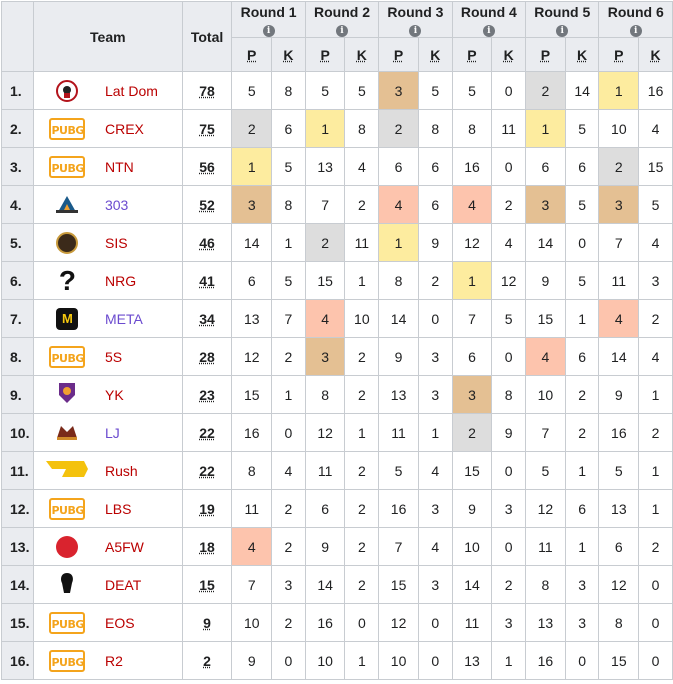  What do you see at coordinates (120, 280) in the screenshot?
I see `team-link: NRG` at bounding box center [120, 280].